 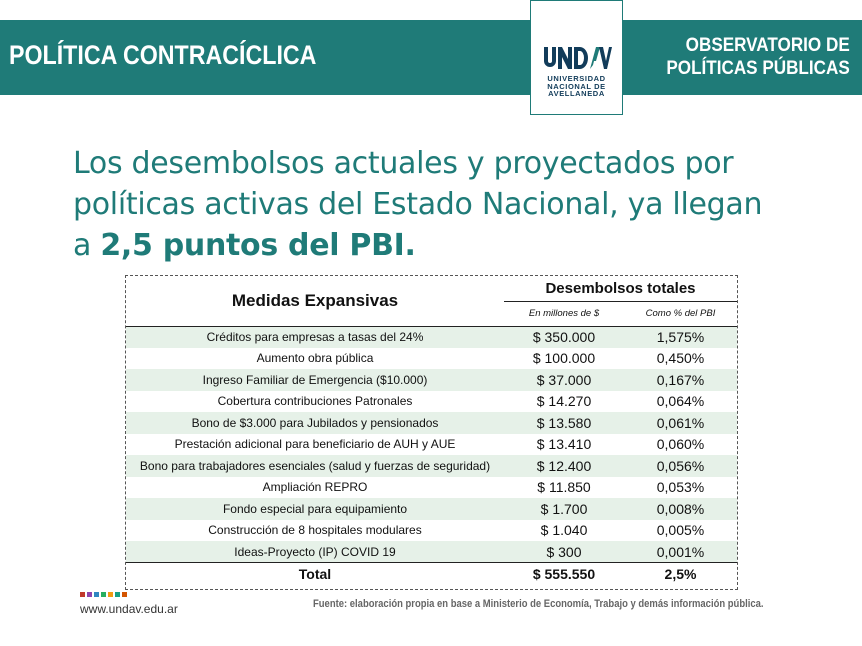 What do you see at coordinates (680, 314) in the screenshot?
I see `header-pbi: Como % del PBI` at bounding box center [680, 314].